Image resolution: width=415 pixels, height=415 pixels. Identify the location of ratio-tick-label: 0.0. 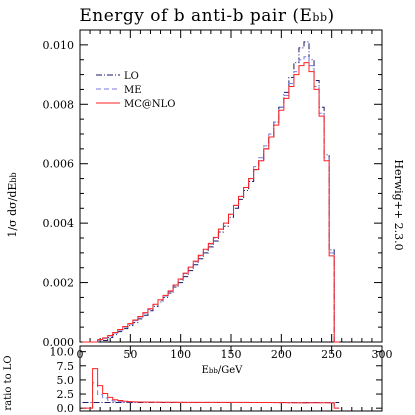
(66, 408).